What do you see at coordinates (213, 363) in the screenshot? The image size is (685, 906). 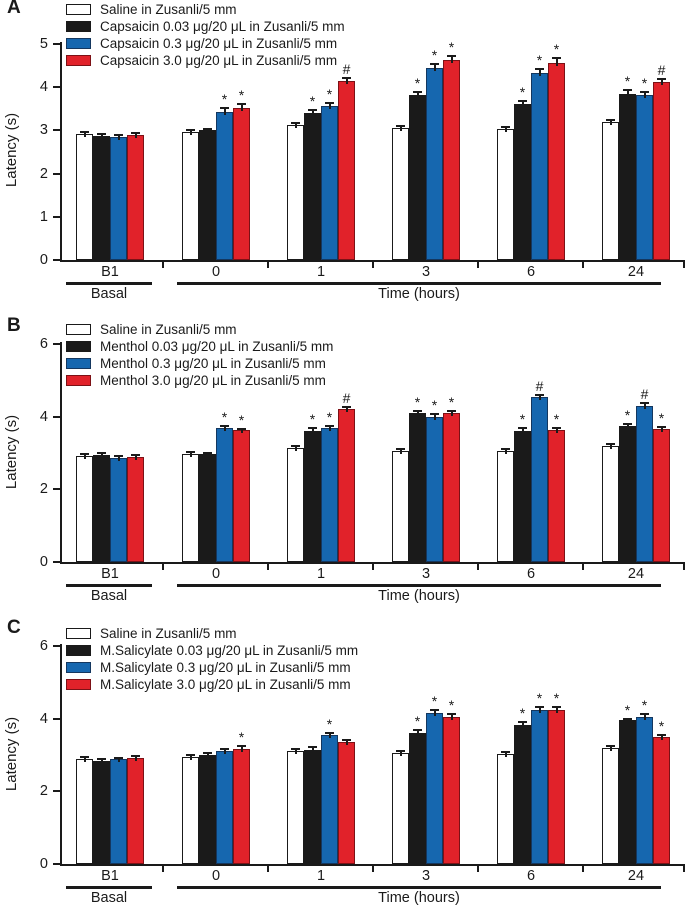 I see `legend-label: Menthol 0.3 μg/20 μL in Zusanli/5 mm` at bounding box center [213, 363].